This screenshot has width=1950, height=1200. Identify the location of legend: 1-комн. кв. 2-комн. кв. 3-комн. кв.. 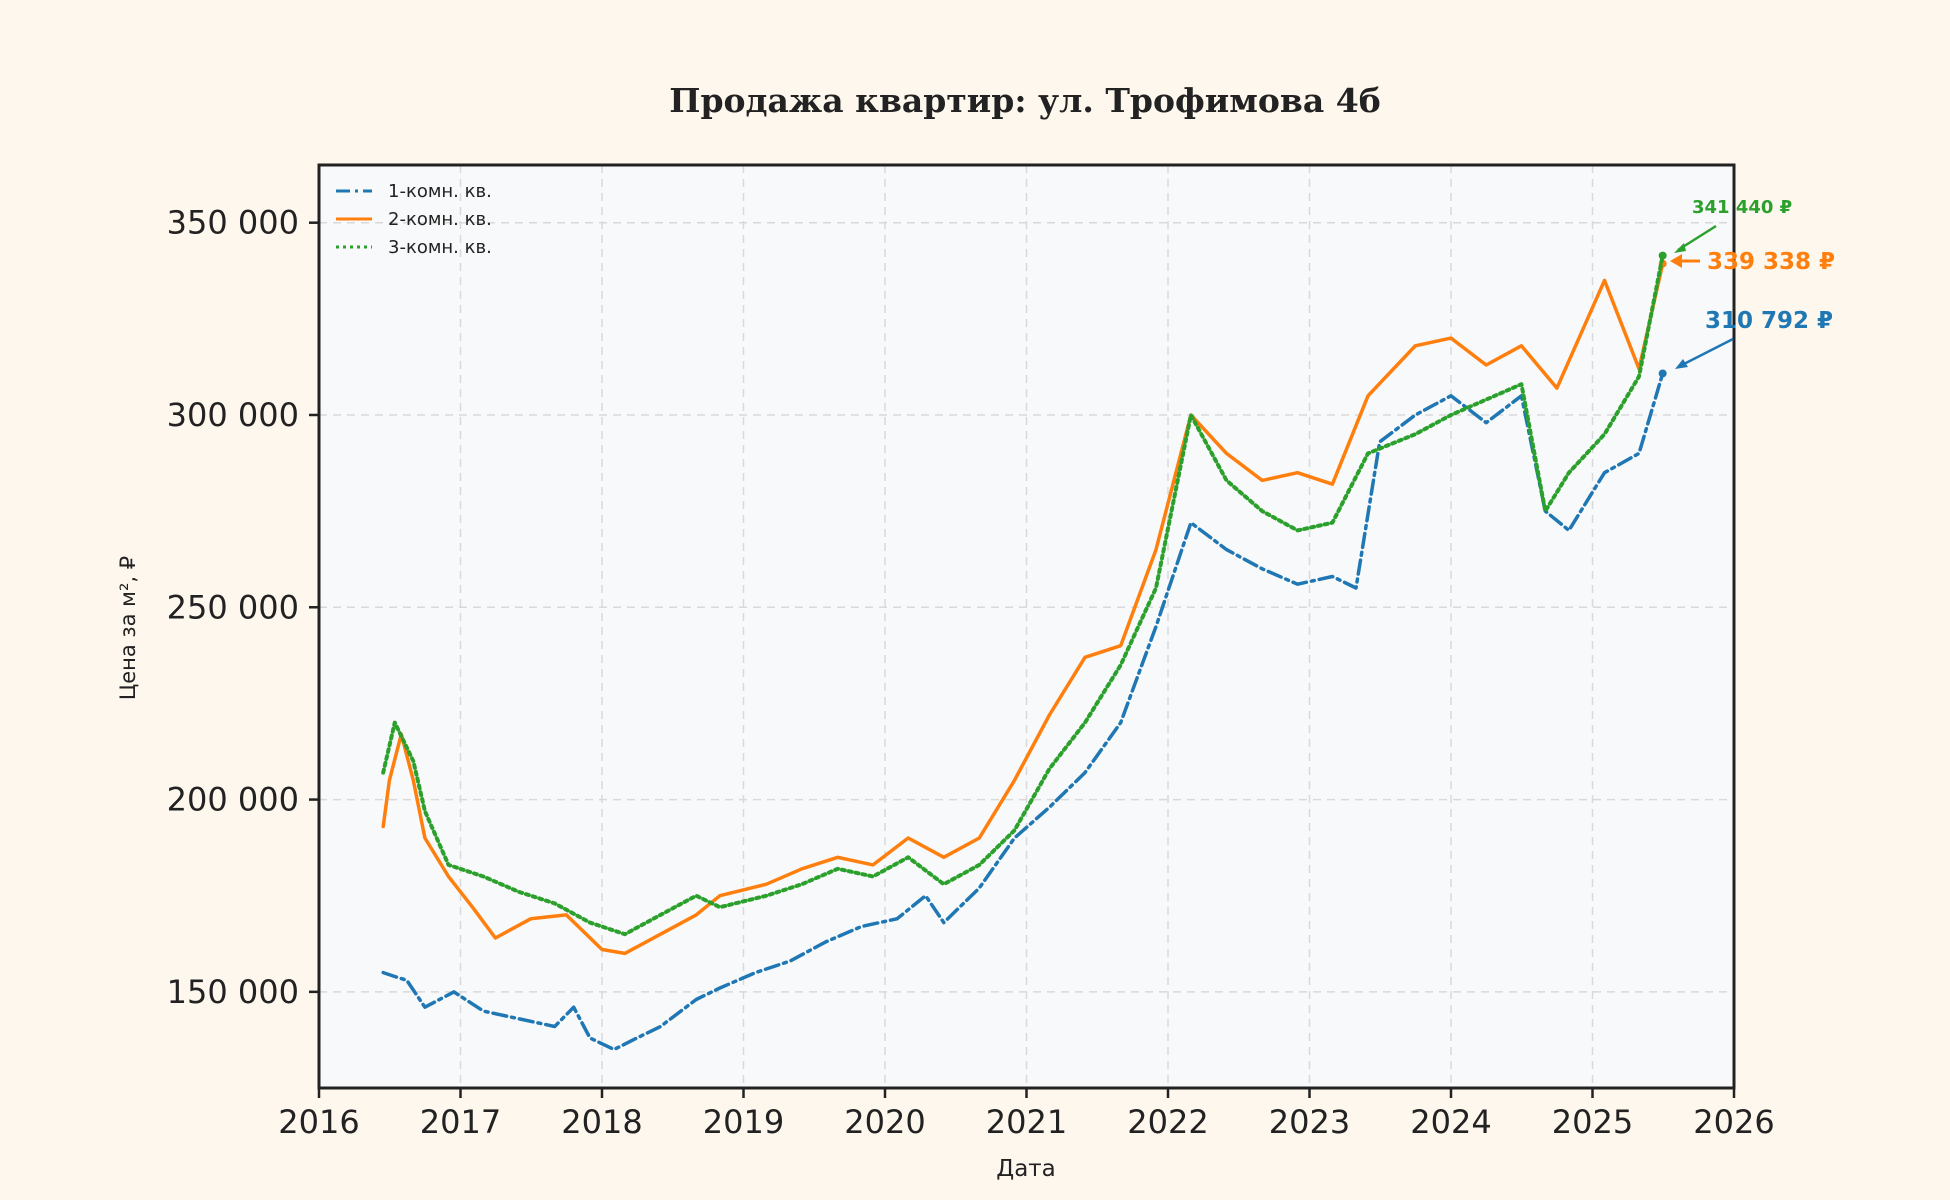
(414, 219).